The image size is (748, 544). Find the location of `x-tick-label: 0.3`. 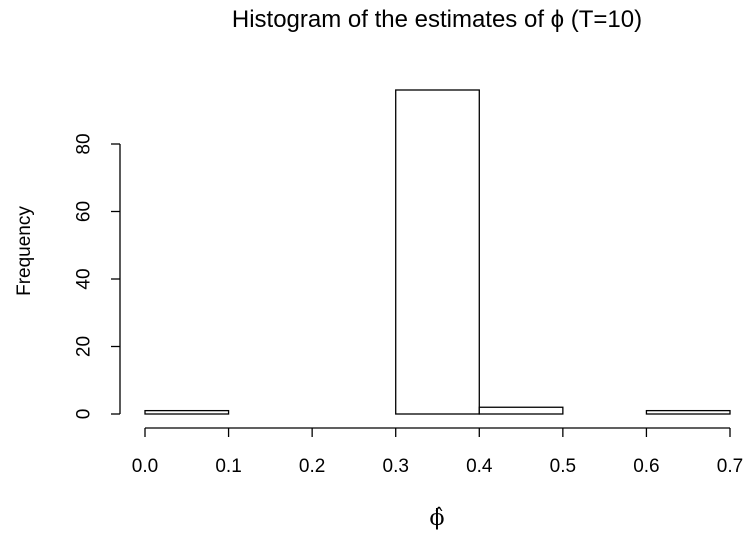

x-tick-label: 0.3 is located at coordinates (396, 466).